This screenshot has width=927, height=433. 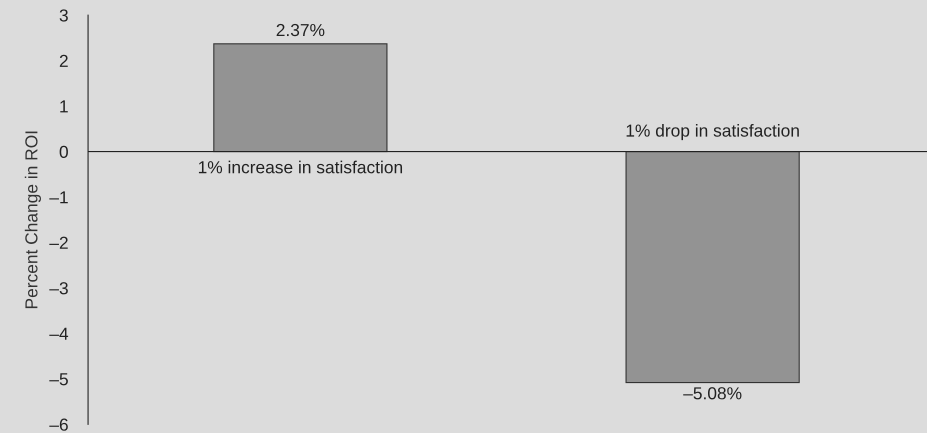 What do you see at coordinates (64, 106) in the screenshot?
I see `y-tick-label: 1` at bounding box center [64, 106].